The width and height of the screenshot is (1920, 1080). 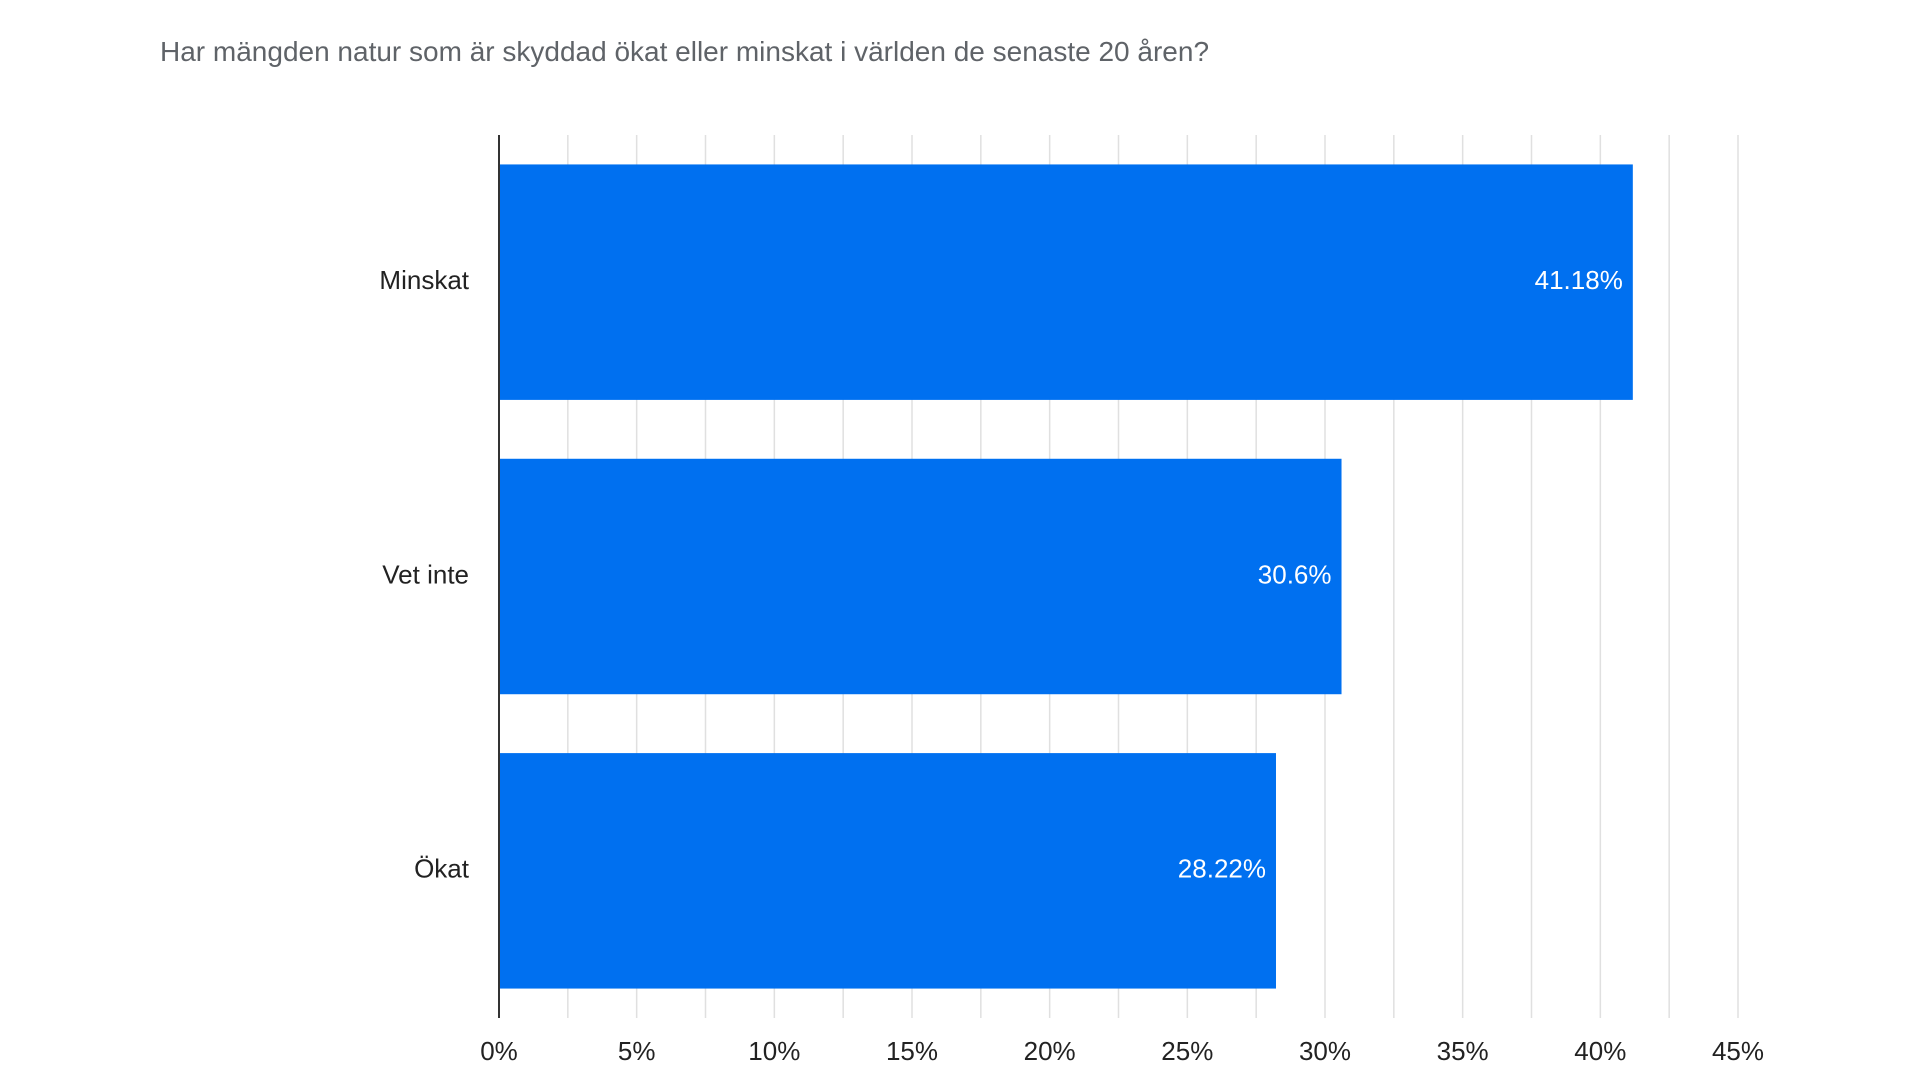 I want to click on x-tick-label: 40%, so click(x=1600, y=1051).